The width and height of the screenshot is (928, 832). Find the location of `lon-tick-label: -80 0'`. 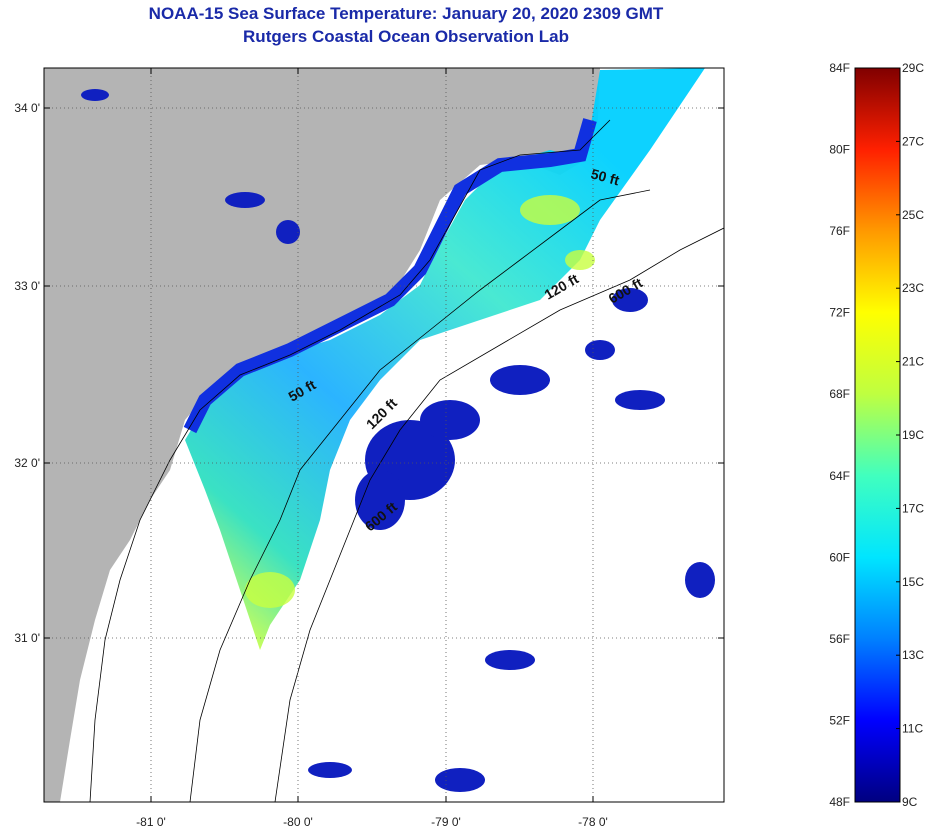

lon-tick-label: -80 0' is located at coordinates (298, 822).